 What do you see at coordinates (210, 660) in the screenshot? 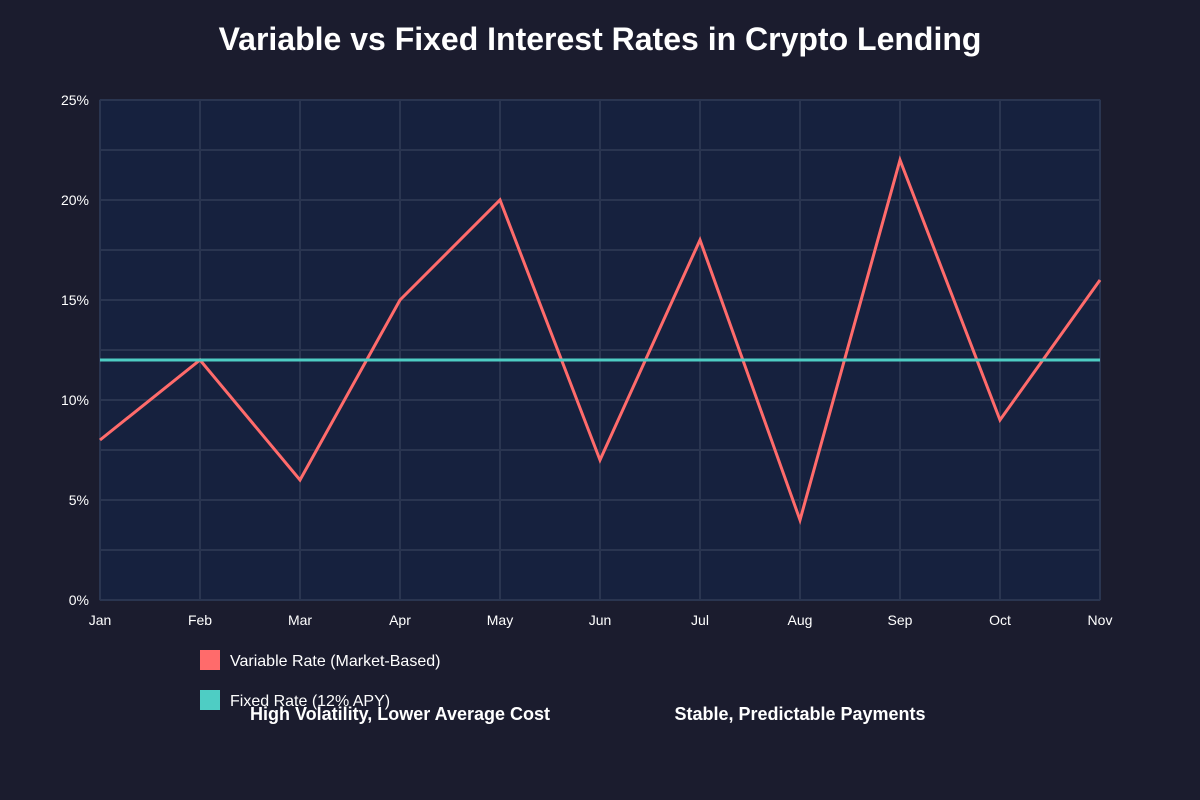
I see `legend-swatch-variable` at bounding box center [210, 660].